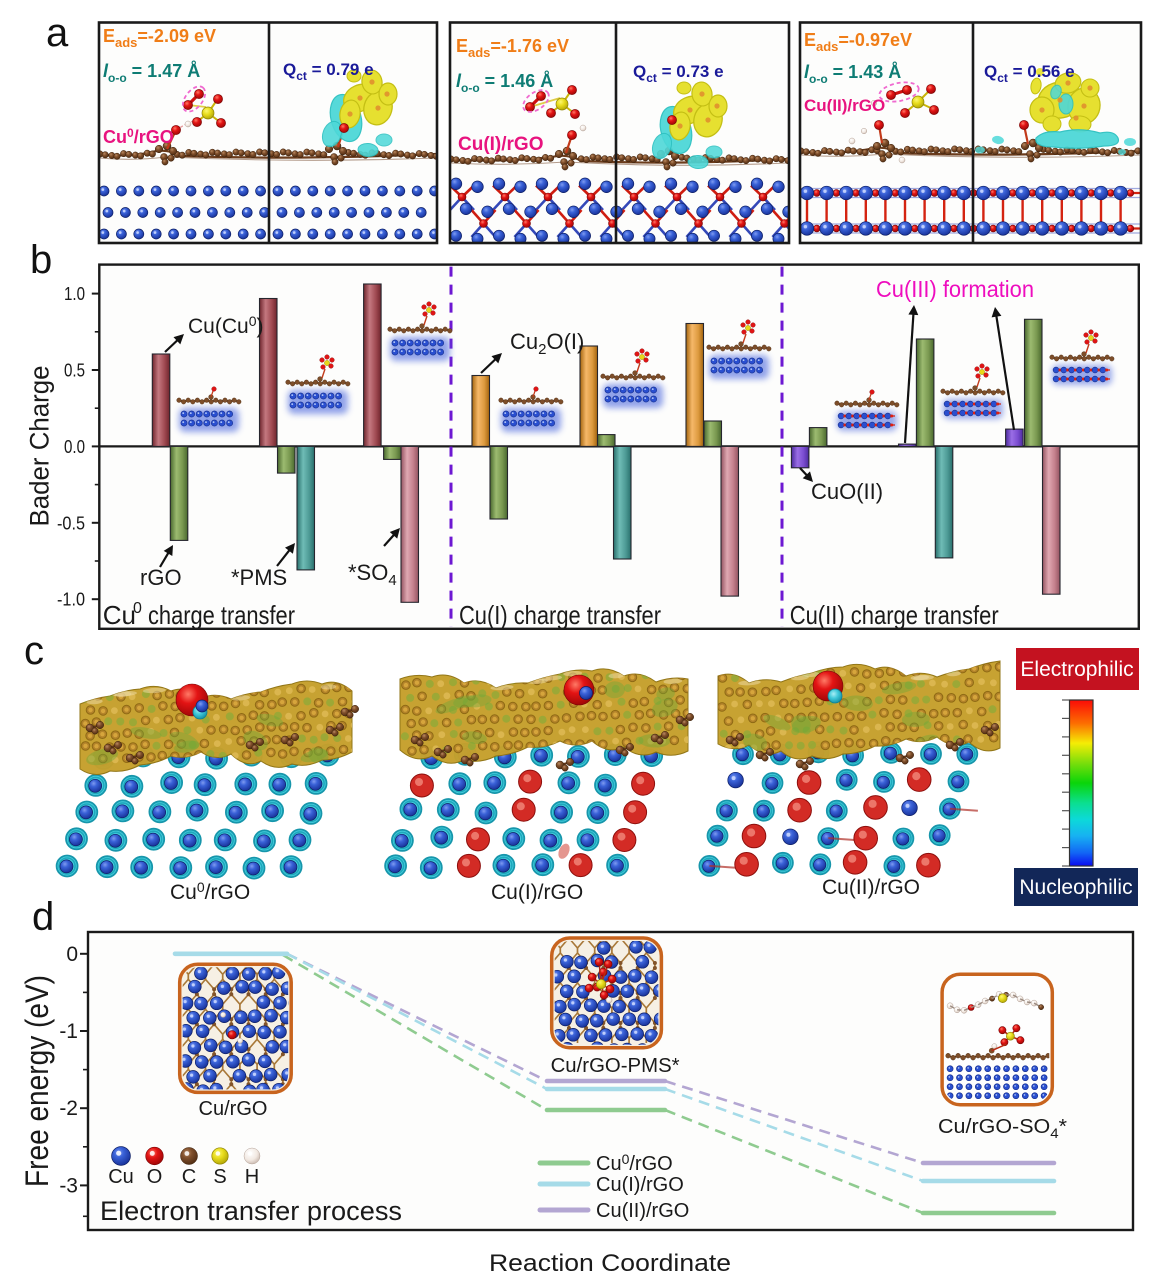  I want to click on svg-text: -2, so click(68, 1108).